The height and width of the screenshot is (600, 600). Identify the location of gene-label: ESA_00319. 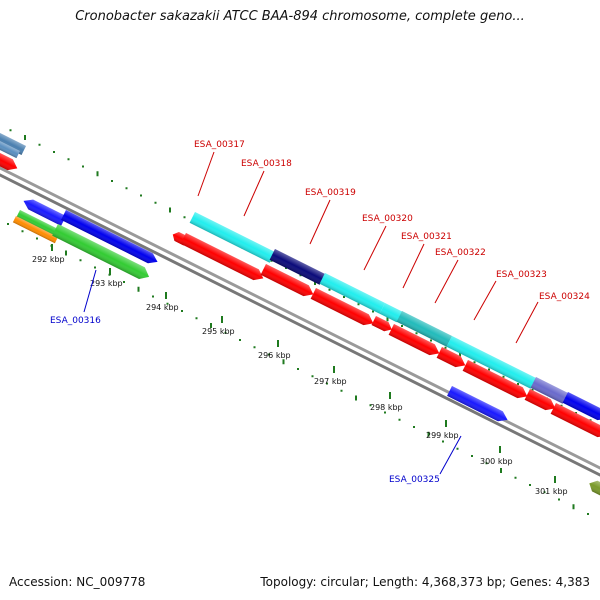
(330, 193).